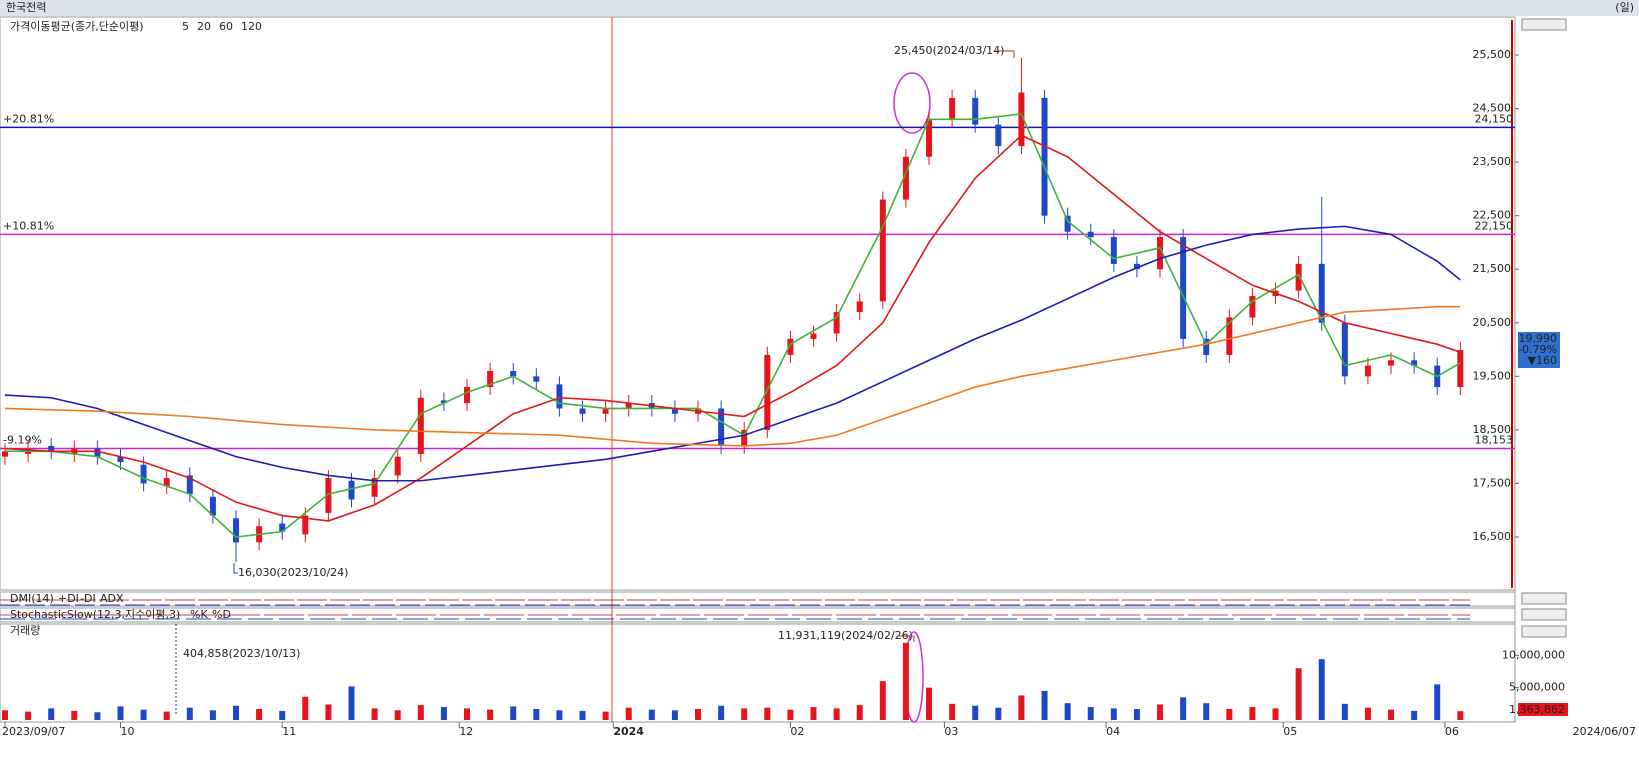  I want to click on dmi-legend: +DI, so click(68, 598).